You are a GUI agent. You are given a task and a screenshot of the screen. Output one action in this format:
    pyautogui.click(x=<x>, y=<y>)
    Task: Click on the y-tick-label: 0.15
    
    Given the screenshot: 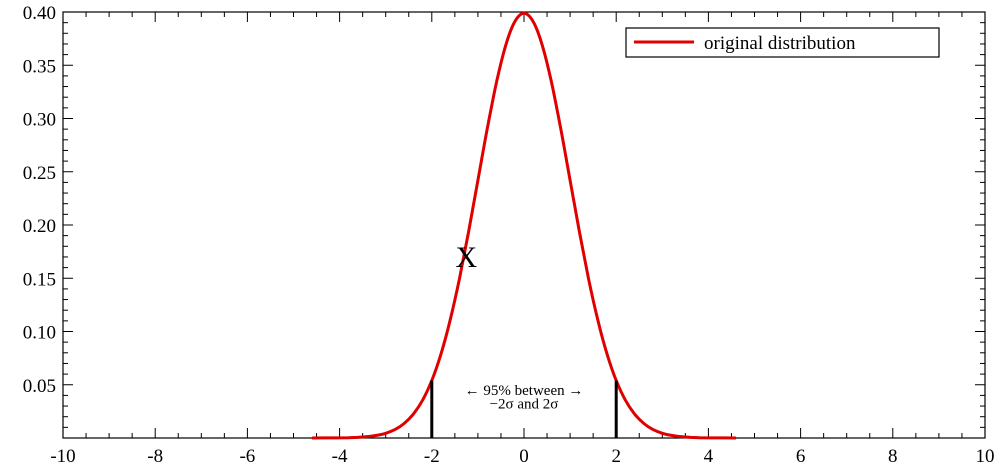 What is the action you would take?
    pyautogui.click(x=39, y=279)
    